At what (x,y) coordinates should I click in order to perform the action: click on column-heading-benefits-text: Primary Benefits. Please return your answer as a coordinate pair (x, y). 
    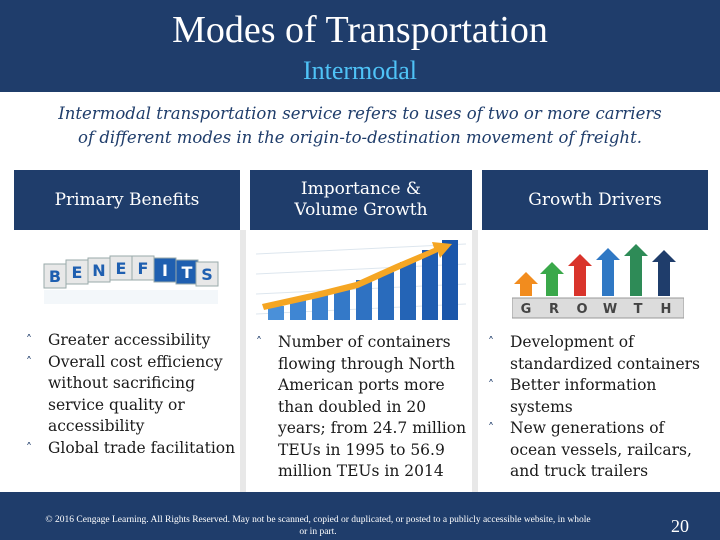
    Looking at the image, I should click on (127, 199).